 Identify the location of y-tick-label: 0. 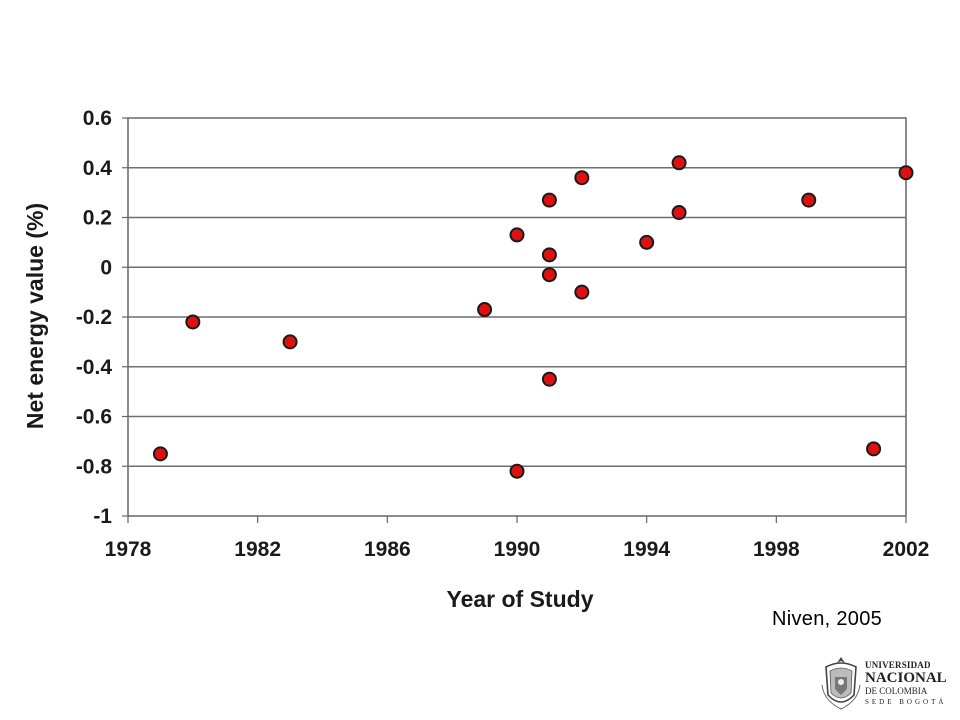
(106, 267).